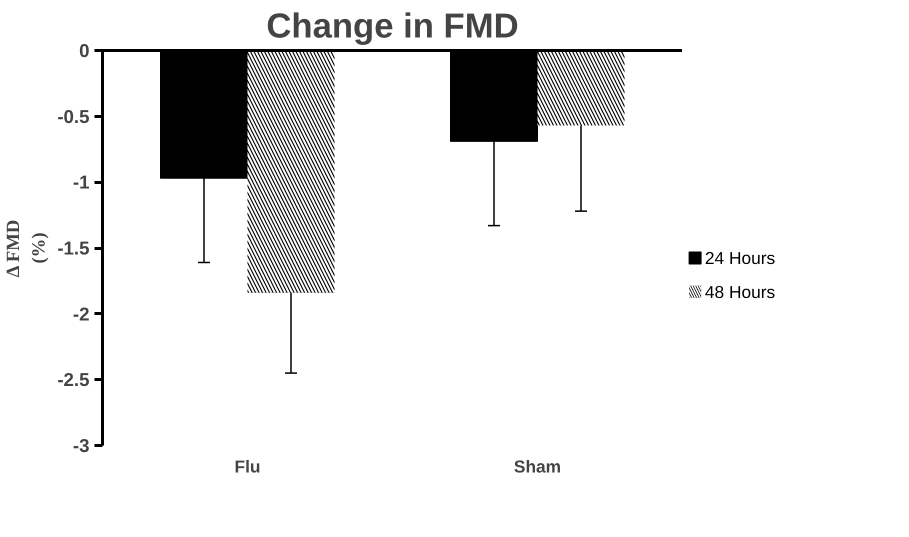  I want to click on x-tick-label: Sham, so click(538, 466).